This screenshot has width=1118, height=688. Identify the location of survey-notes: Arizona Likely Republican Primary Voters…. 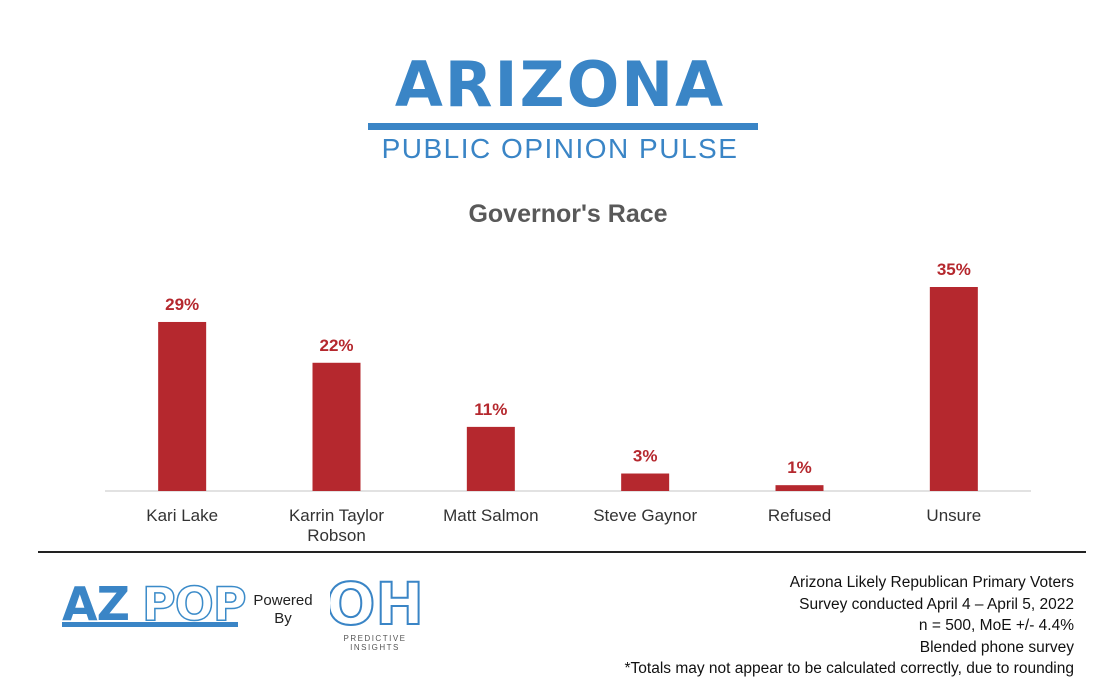
(849, 626).